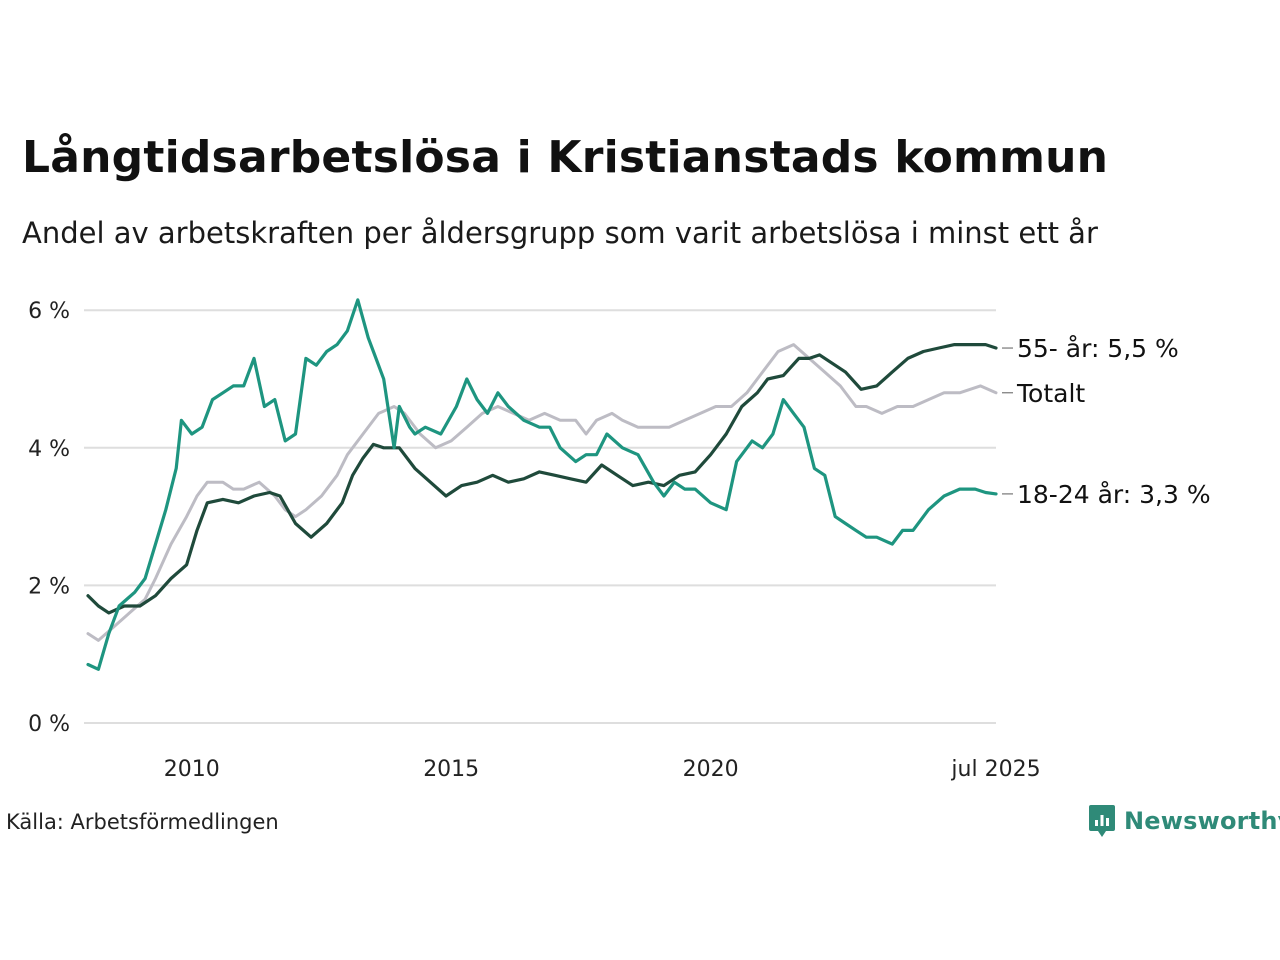 This screenshot has height=960, width=1280. I want to click on y-tick-label: 4 %, so click(49, 449).